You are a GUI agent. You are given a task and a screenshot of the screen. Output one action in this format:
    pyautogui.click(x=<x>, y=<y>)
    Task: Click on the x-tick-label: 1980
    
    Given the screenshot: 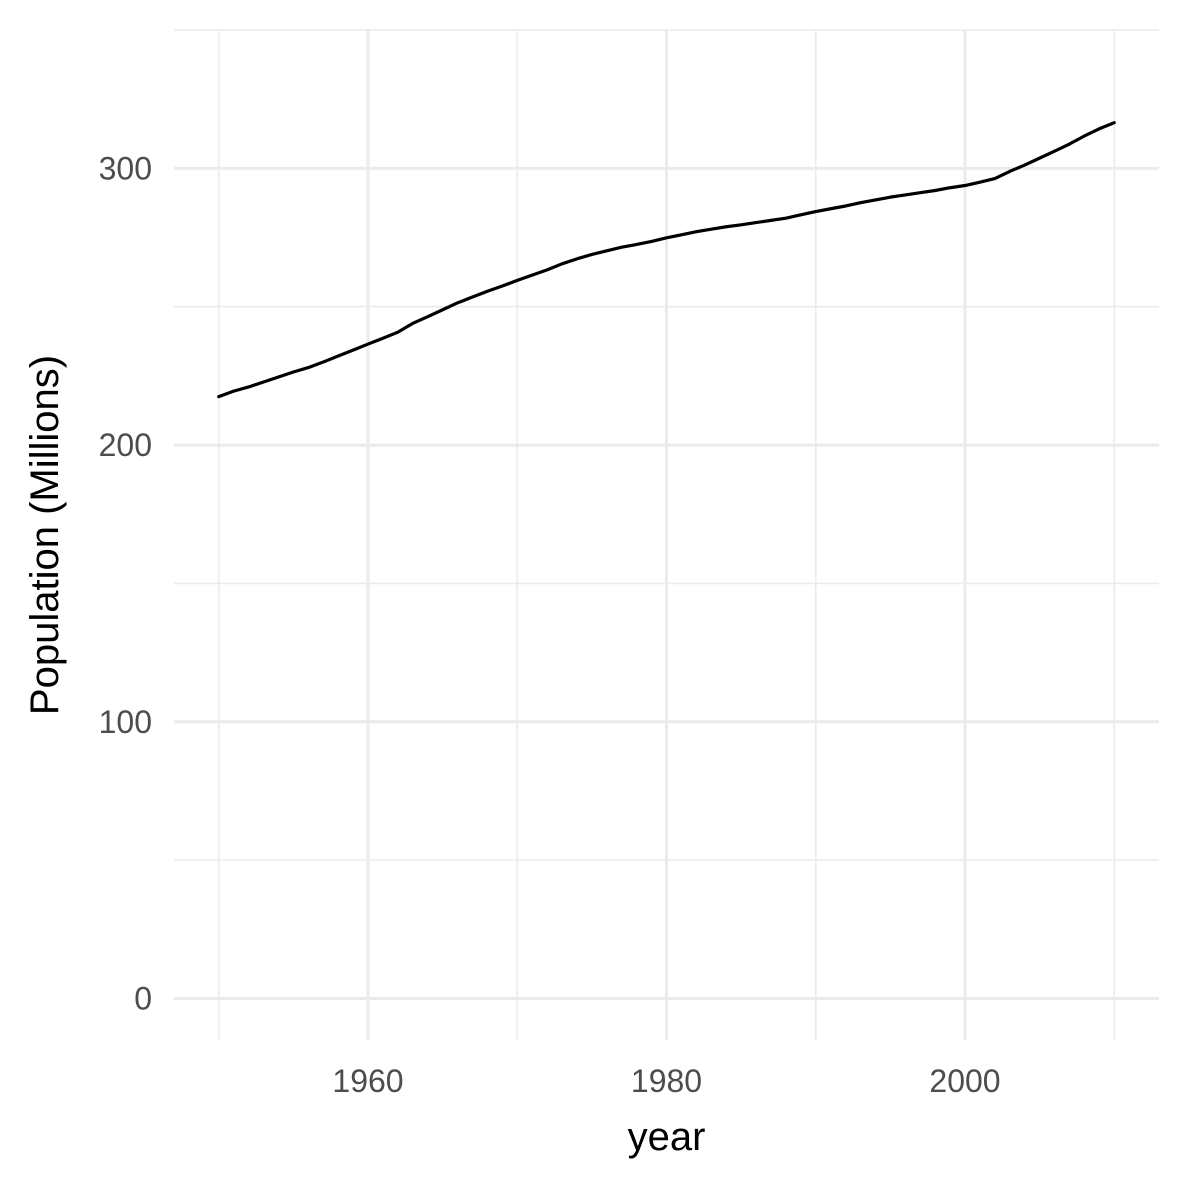 What is the action you would take?
    pyautogui.click(x=666, y=1081)
    